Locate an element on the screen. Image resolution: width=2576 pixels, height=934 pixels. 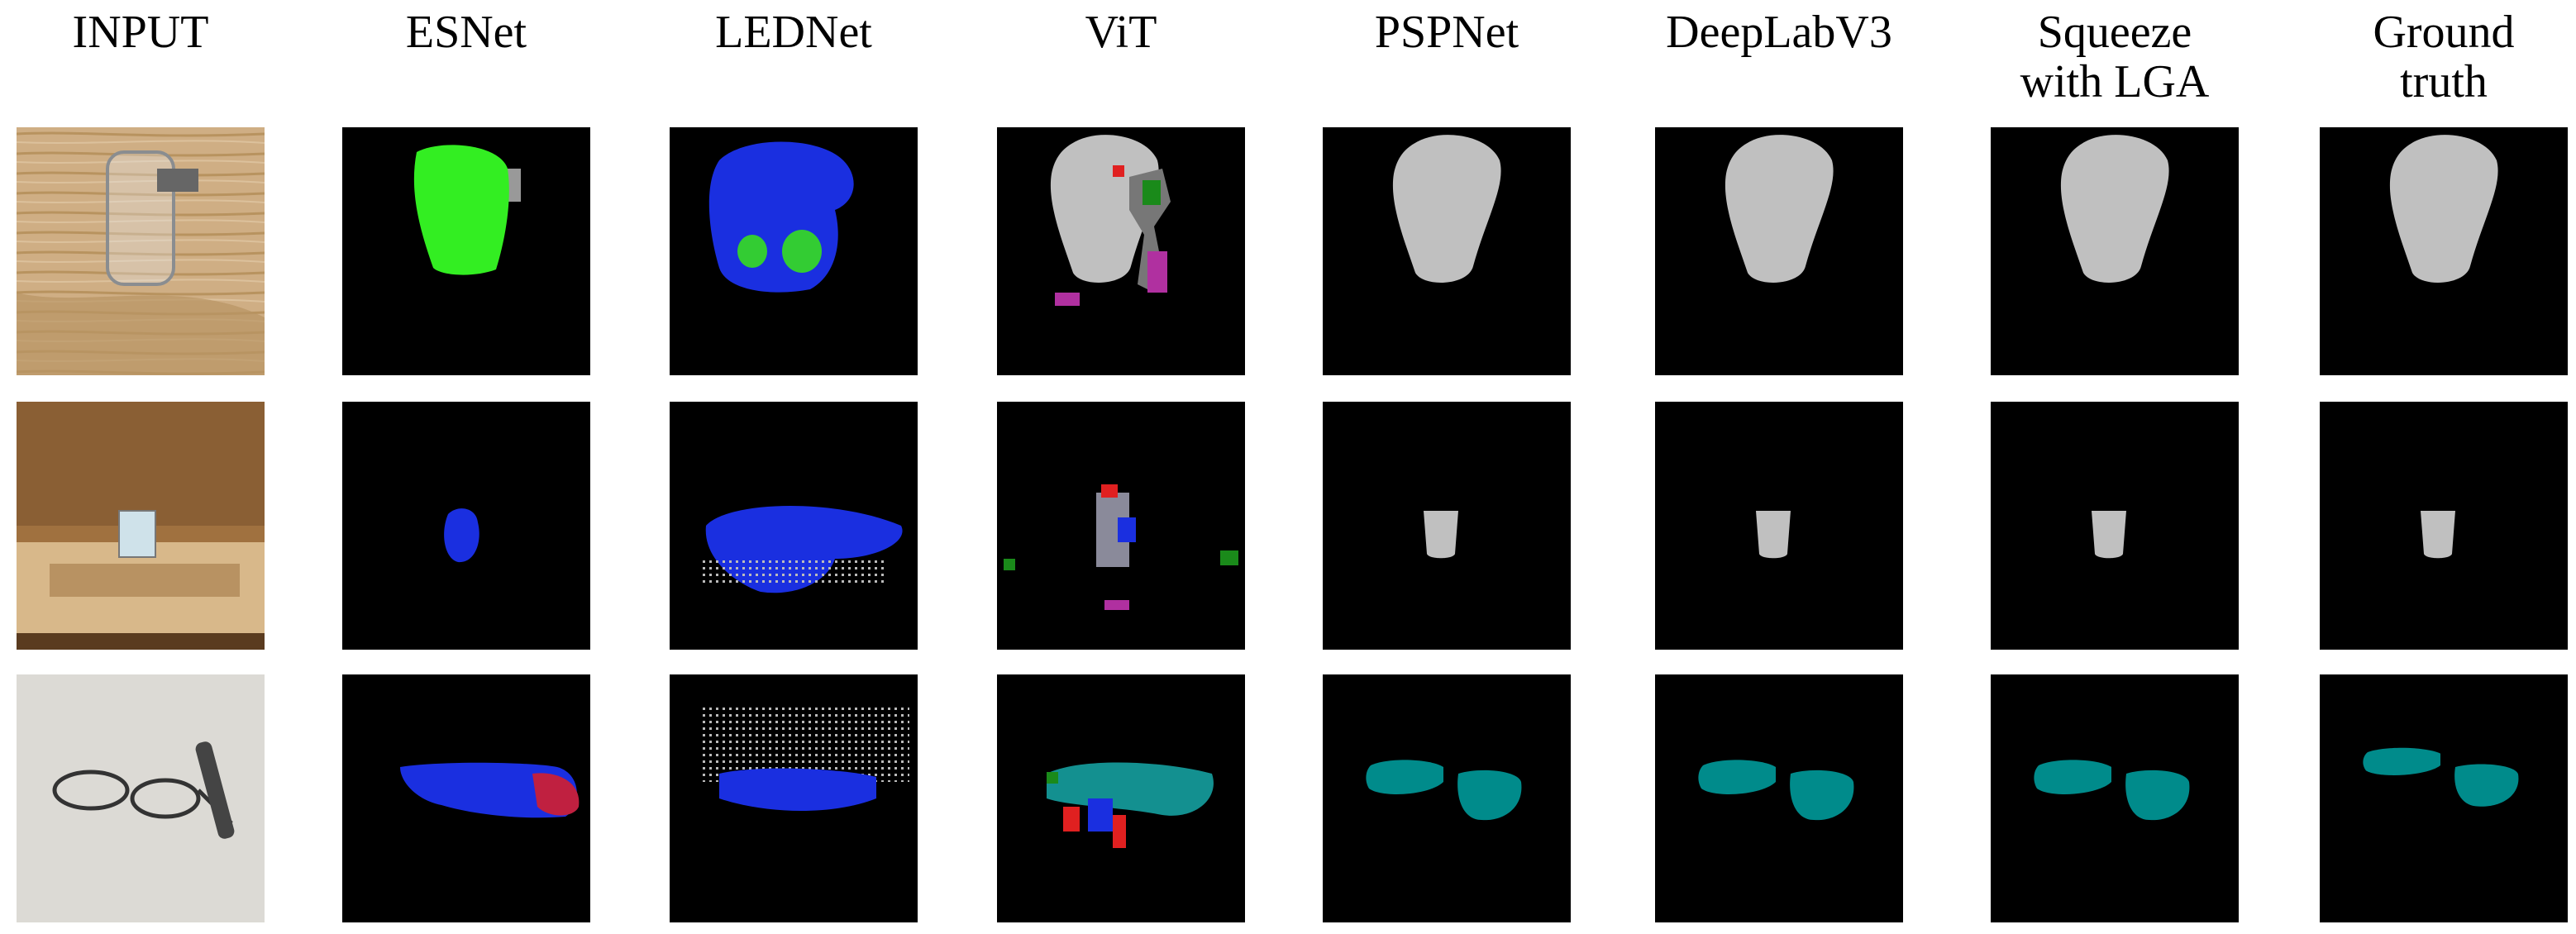
photo-background is located at coordinates (141, 798).